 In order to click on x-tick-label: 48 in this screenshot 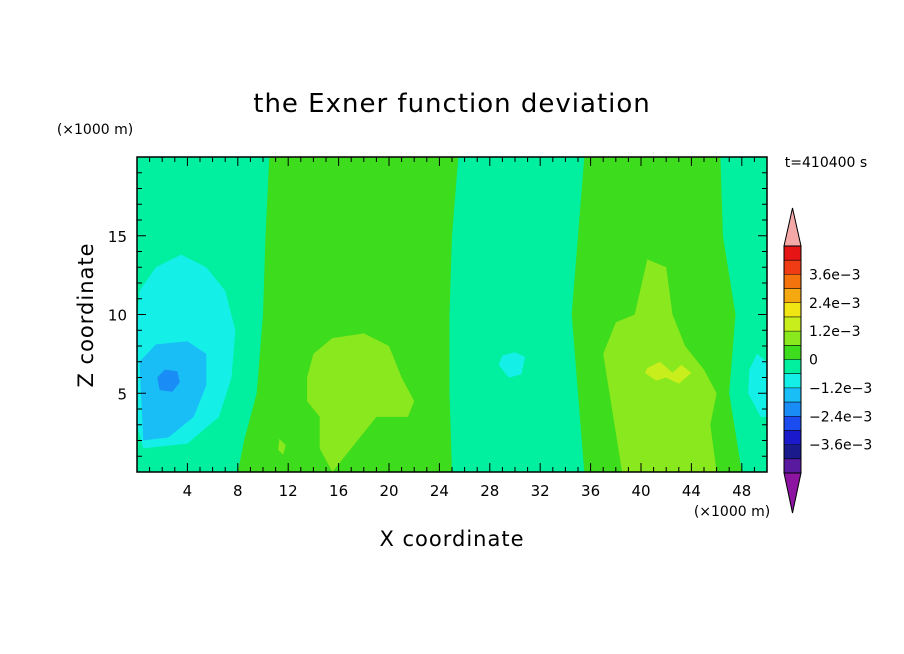, I will do `click(741, 491)`.